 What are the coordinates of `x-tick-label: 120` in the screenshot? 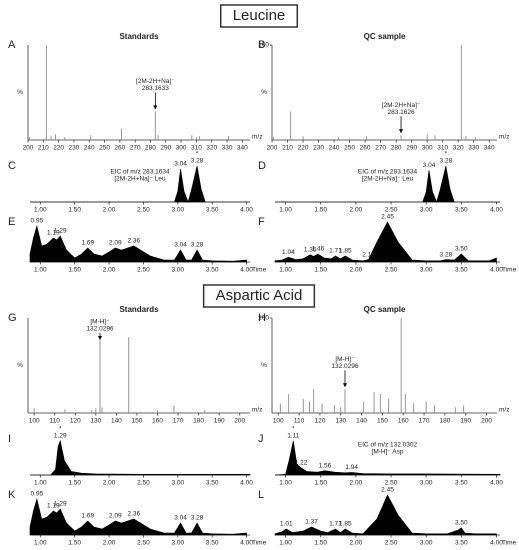 It's located at (75, 421).